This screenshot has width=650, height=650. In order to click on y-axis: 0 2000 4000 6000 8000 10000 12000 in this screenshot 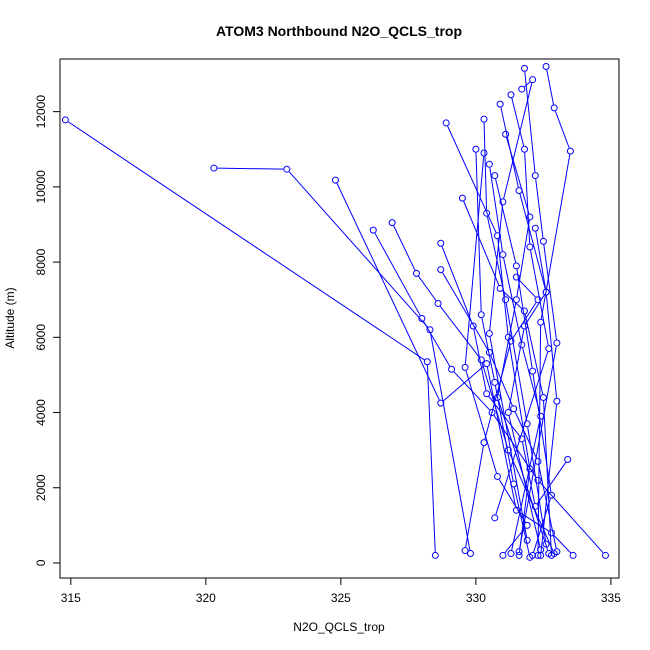, I will do `click(47, 330)`.